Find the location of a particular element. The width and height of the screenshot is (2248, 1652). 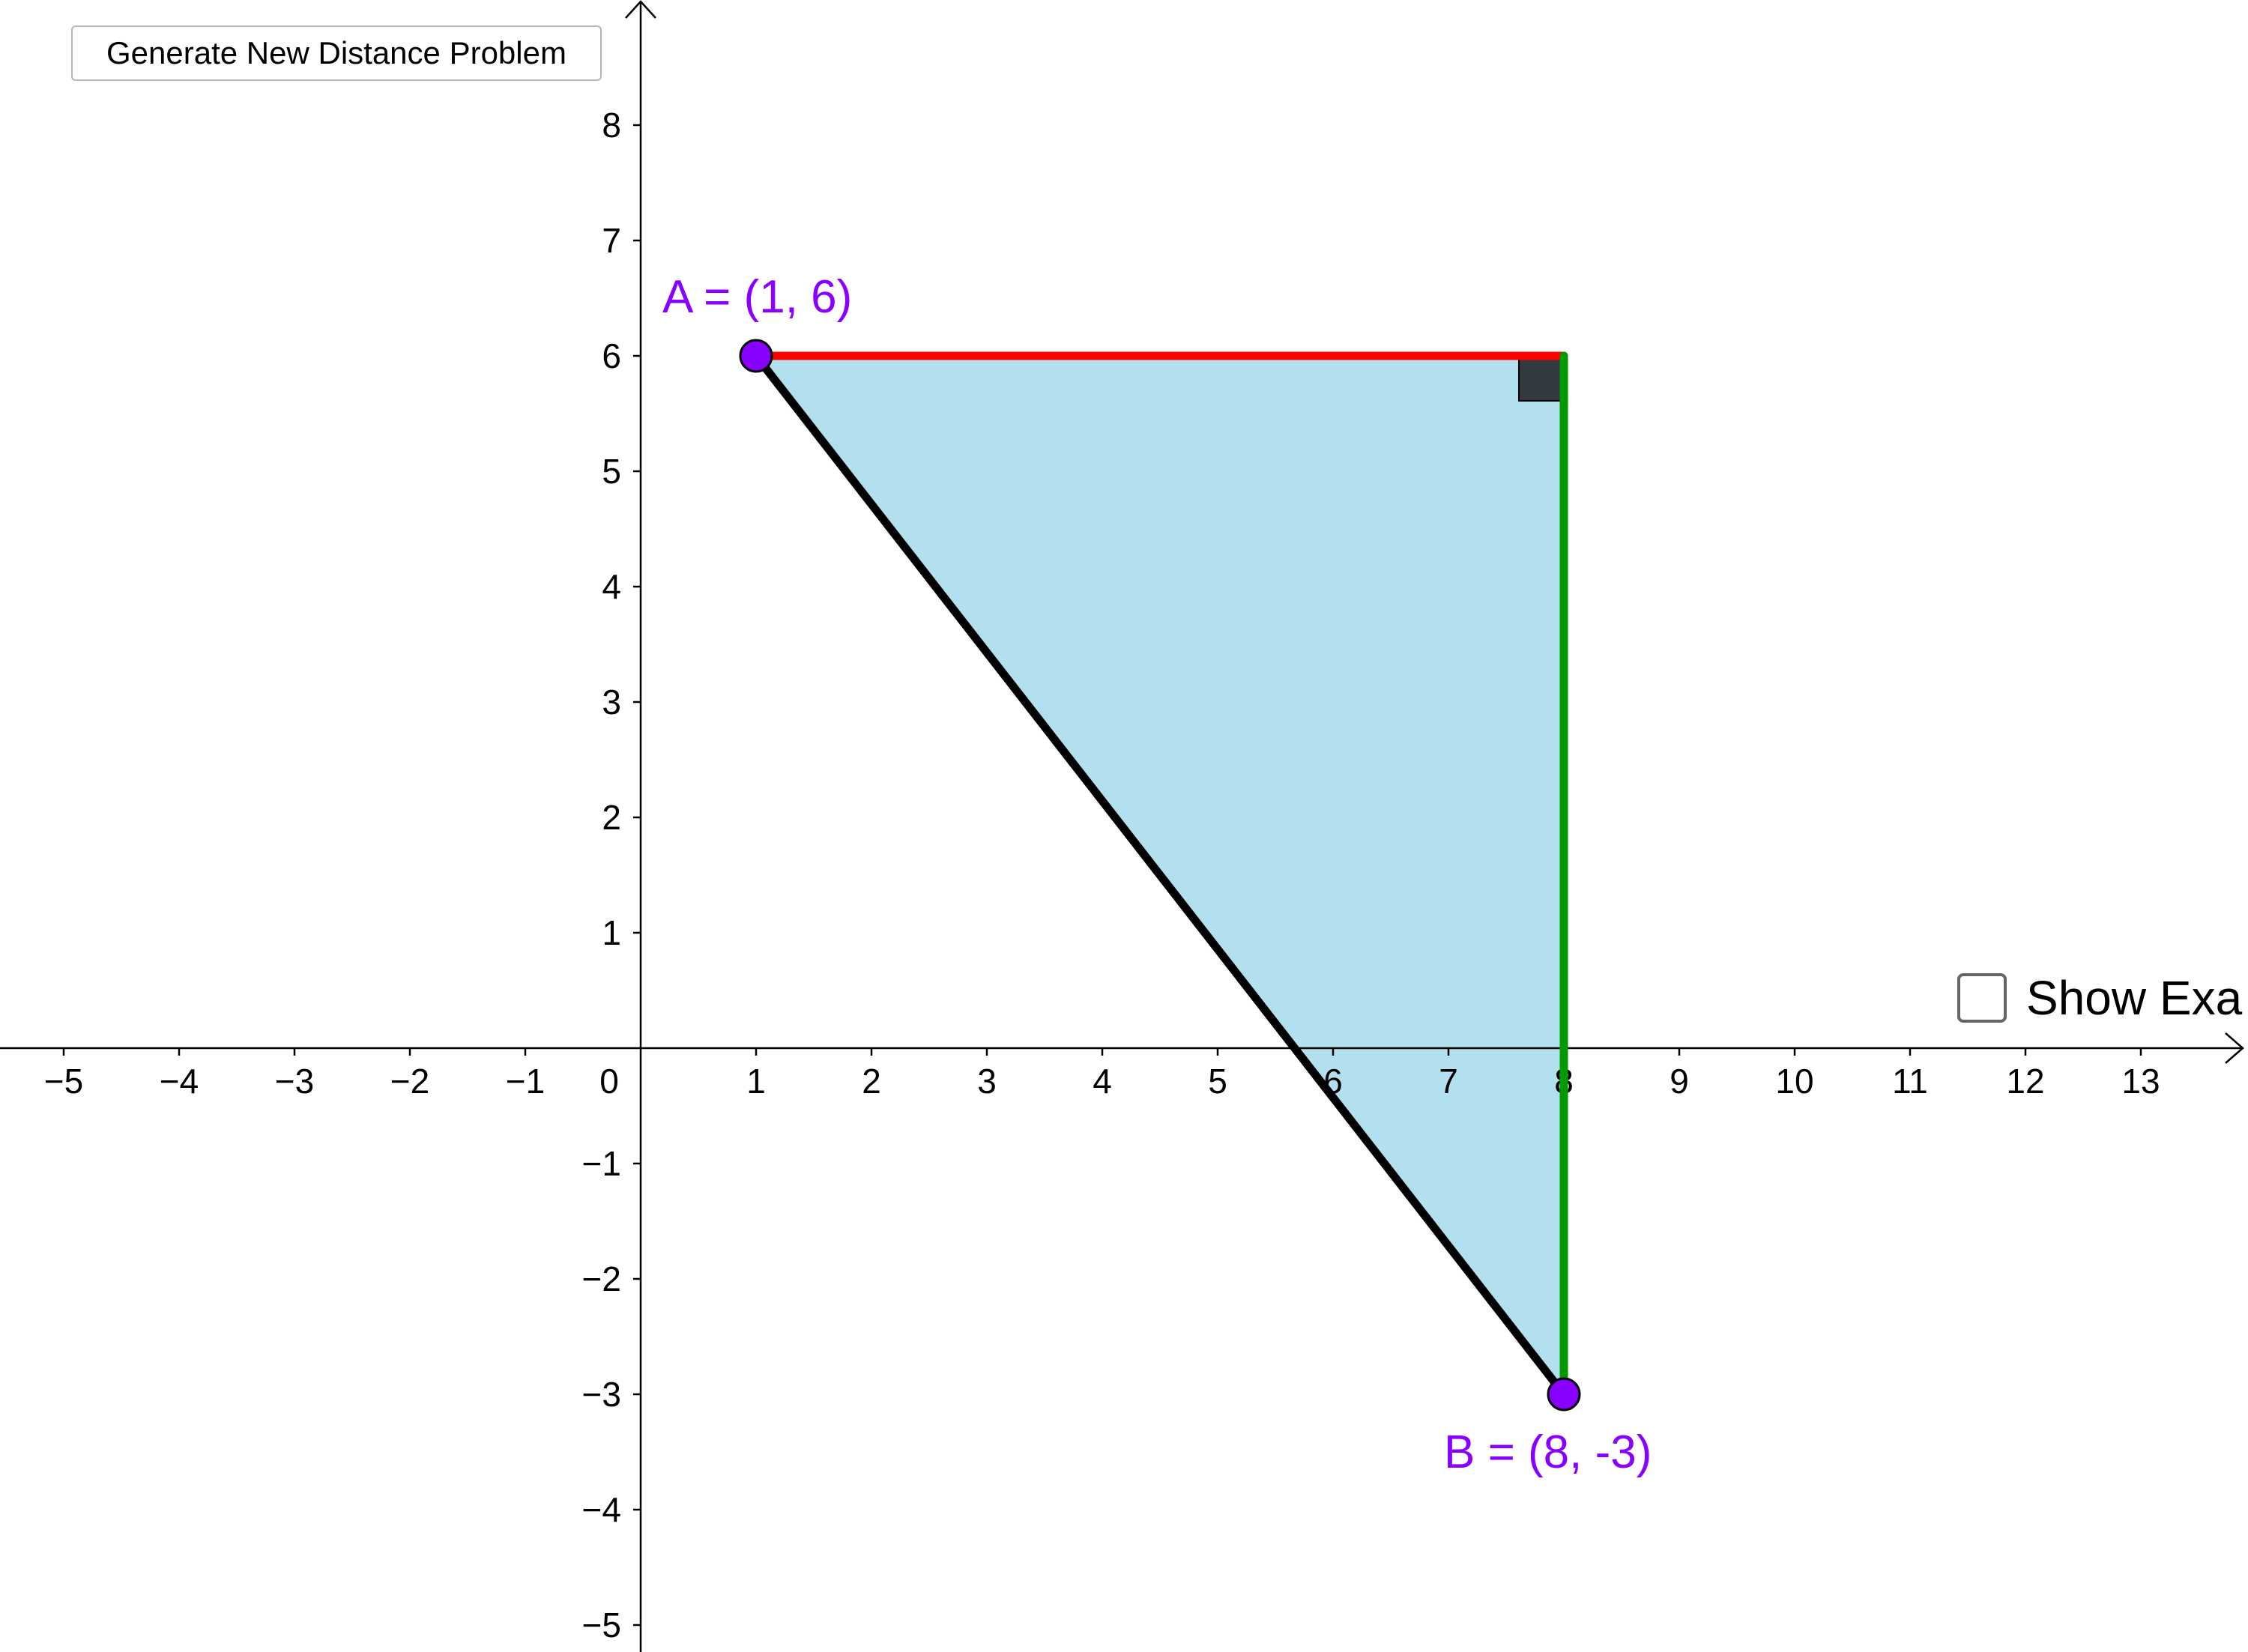

x-tick-label: 3 is located at coordinates (987, 1081).